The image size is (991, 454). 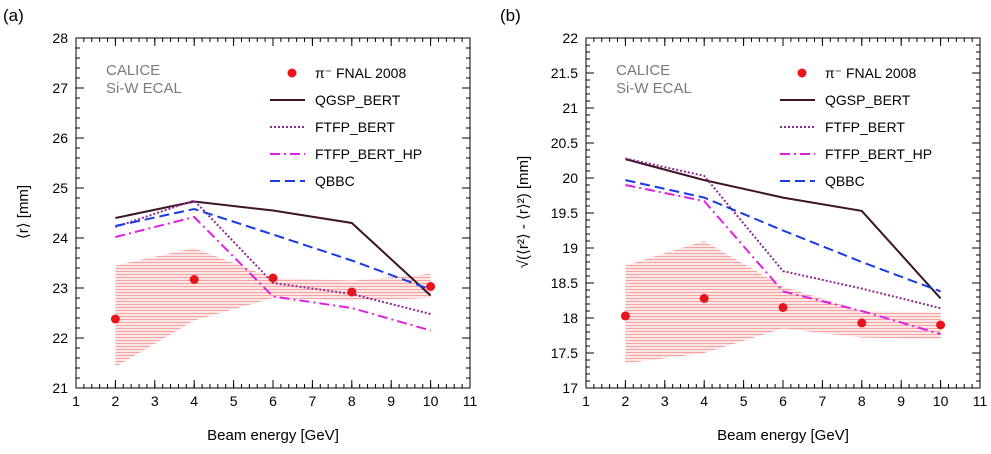 What do you see at coordinates (470, 401) in the screenshot?
I see `panel-a-x-tick-label: 11` at bounding box center [470, 401].